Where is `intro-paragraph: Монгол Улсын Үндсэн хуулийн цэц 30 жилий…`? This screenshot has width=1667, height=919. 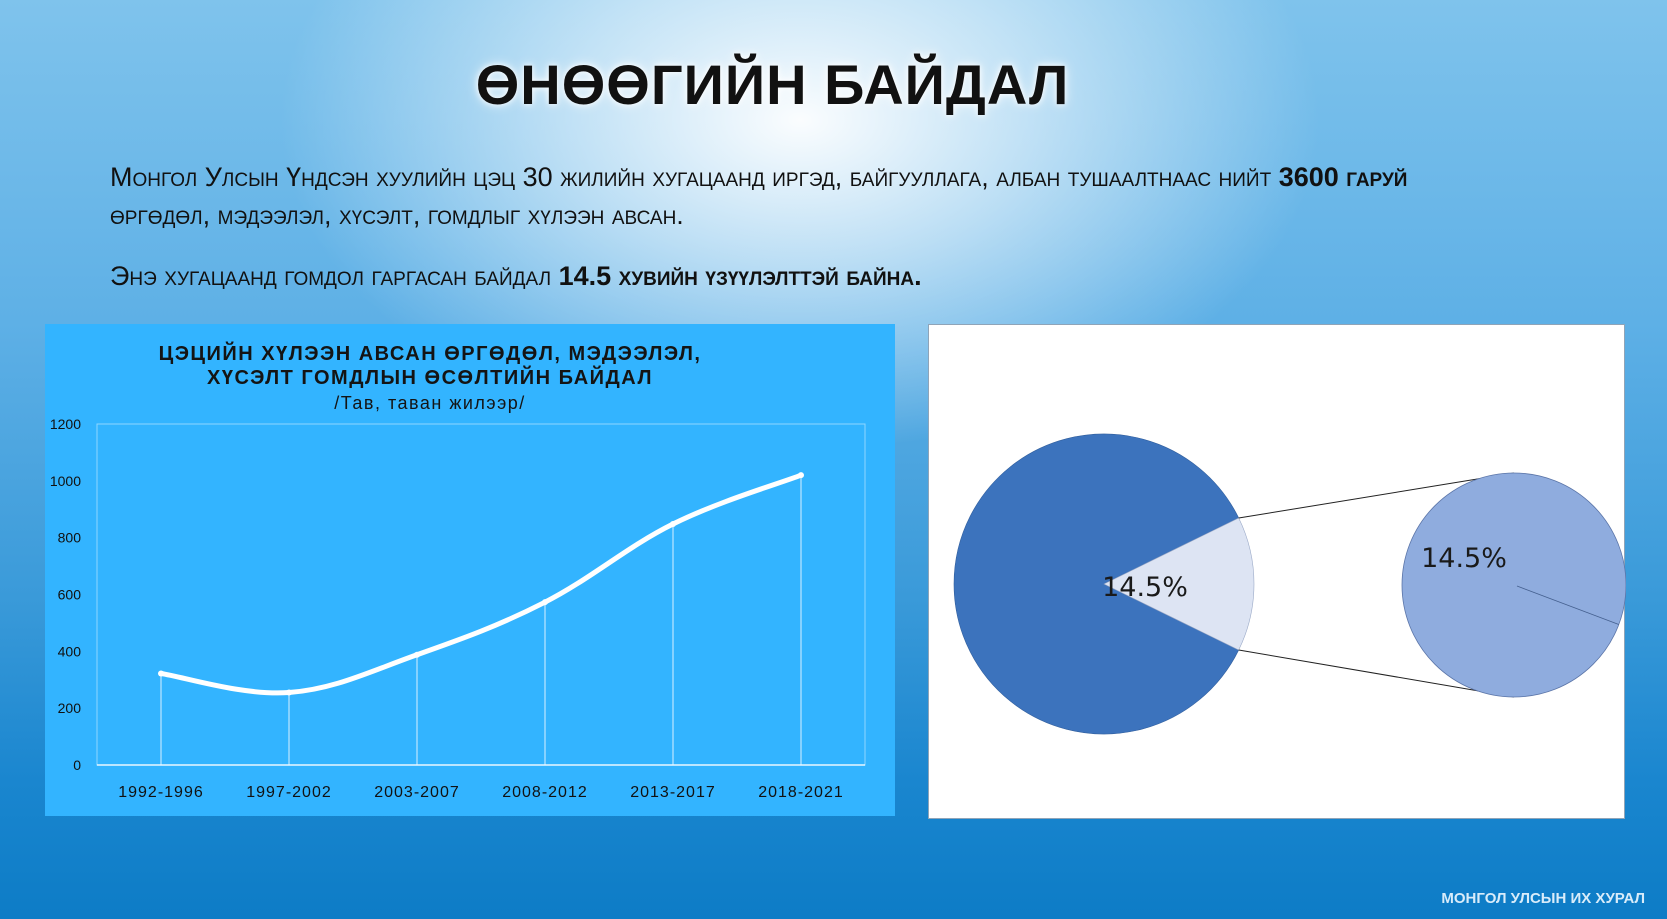
intro-paragraph: Монгол Улсын Үндсэн хуулийн цэц 30 жилий… is located at coordinates (760, 196).